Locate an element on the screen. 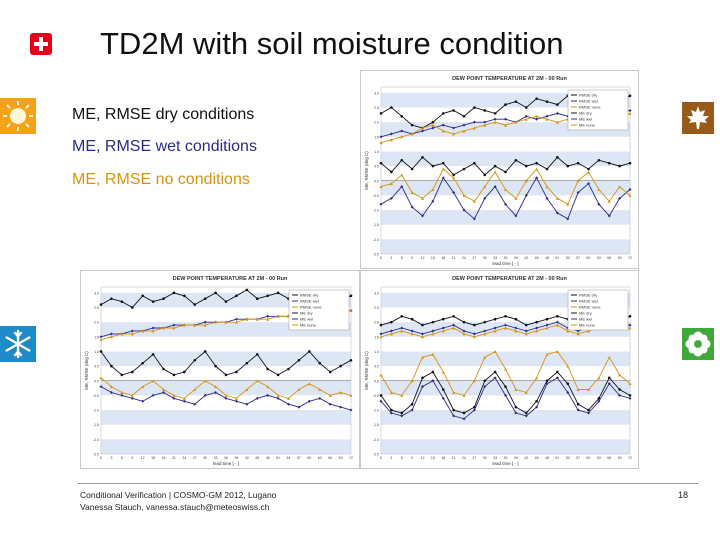 The height and width of the screenshot is (540, 720). y-tick-label: -1.5 is located at coordinates (96, 425).